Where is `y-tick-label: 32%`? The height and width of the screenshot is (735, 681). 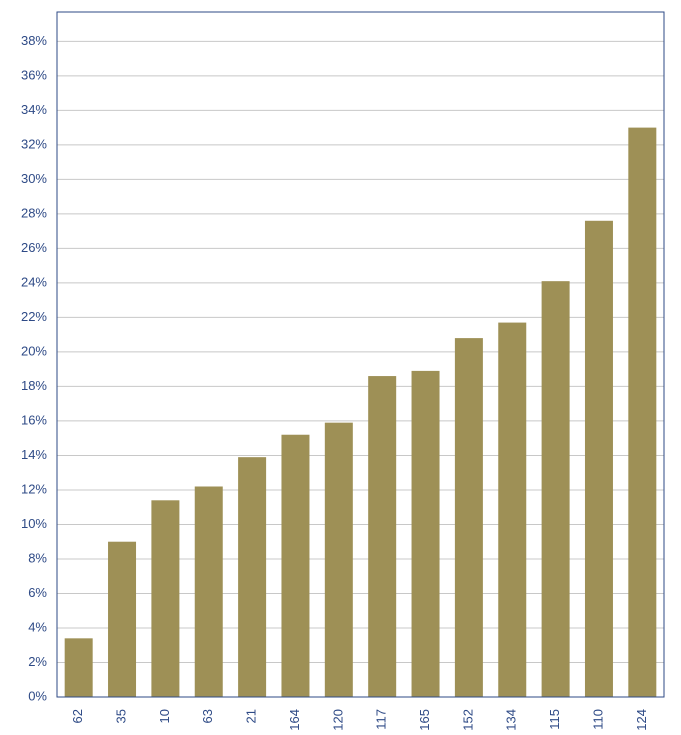
y-tick-label: 32% is located at coordinates (34, 143).